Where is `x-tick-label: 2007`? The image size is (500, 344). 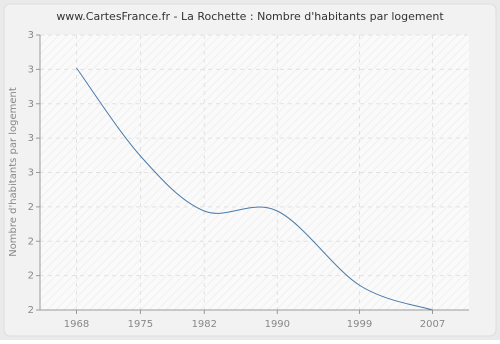
x-tick-label: 2007 is located at coordinates (432, 324).